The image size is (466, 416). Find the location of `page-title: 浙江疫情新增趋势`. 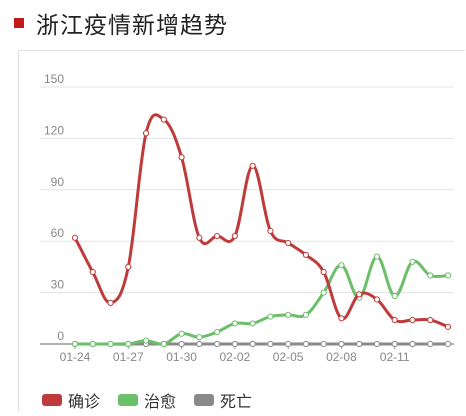

page-title: 浙江疫情新增趋势 is located at coordinates (132, 25).